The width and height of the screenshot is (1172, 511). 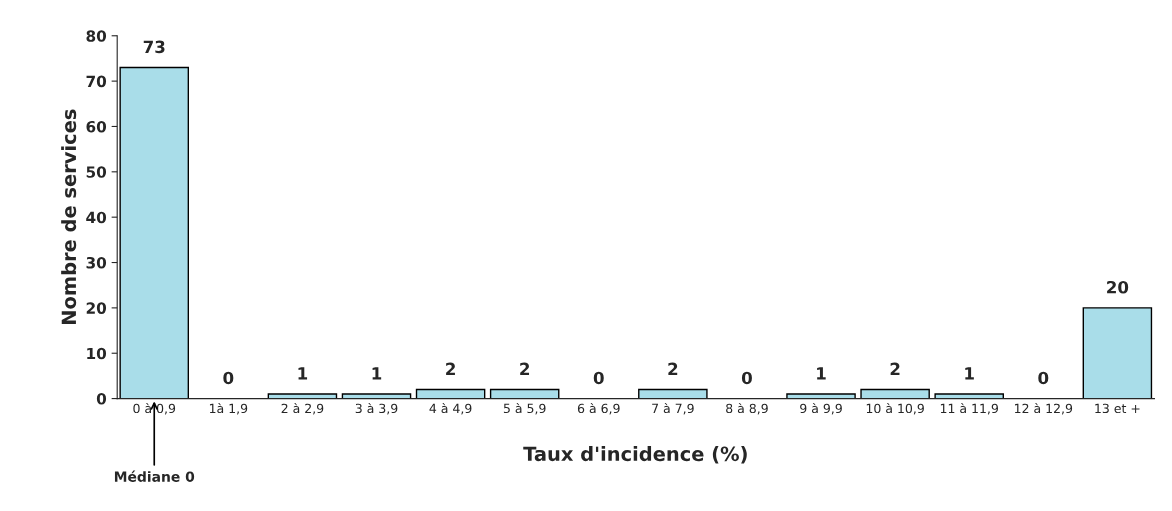 I want to click on x-tick-label: 11 à 11,9, so click(x=969, y=408).